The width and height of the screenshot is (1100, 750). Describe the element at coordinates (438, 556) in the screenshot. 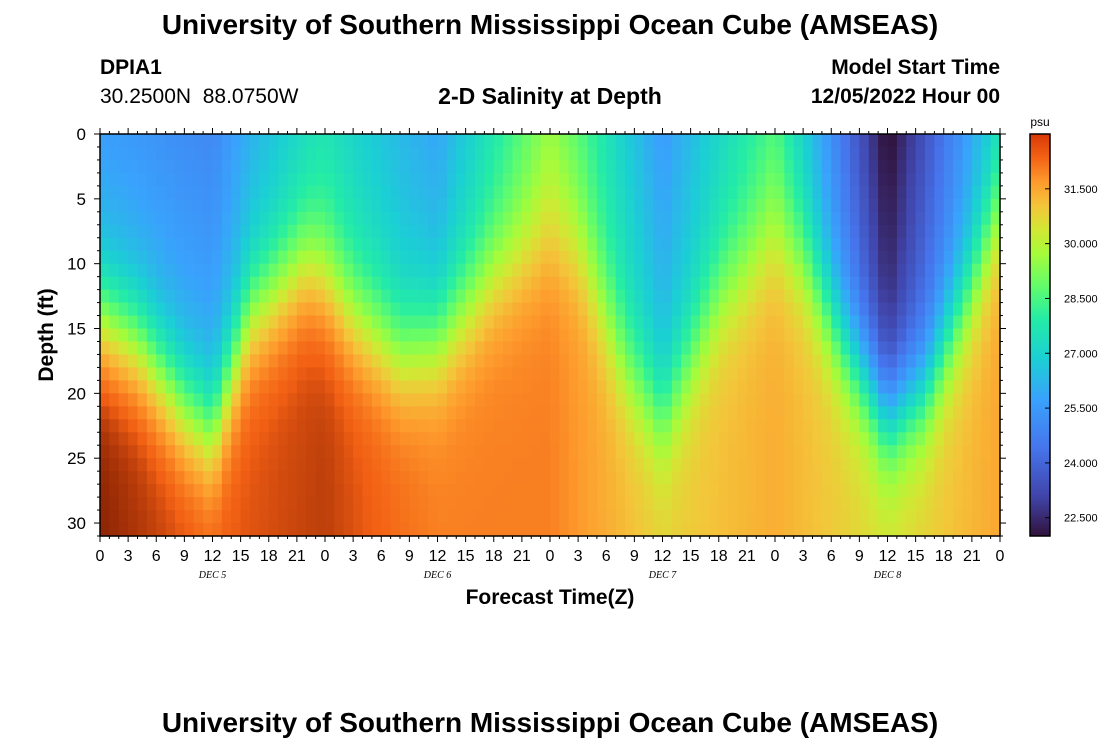

I see `x-tick-label: 12` at that location.